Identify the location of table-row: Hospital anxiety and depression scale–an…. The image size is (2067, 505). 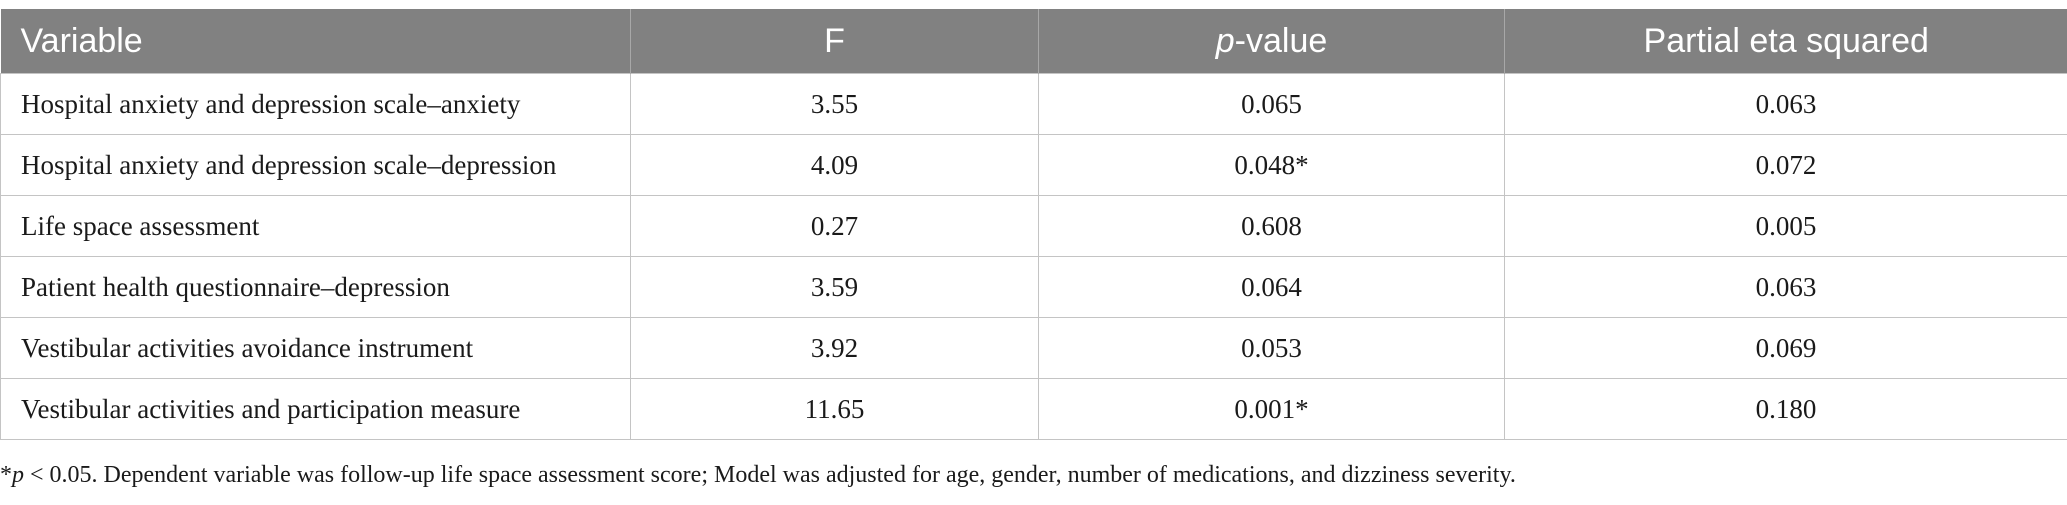
(1033, 104).